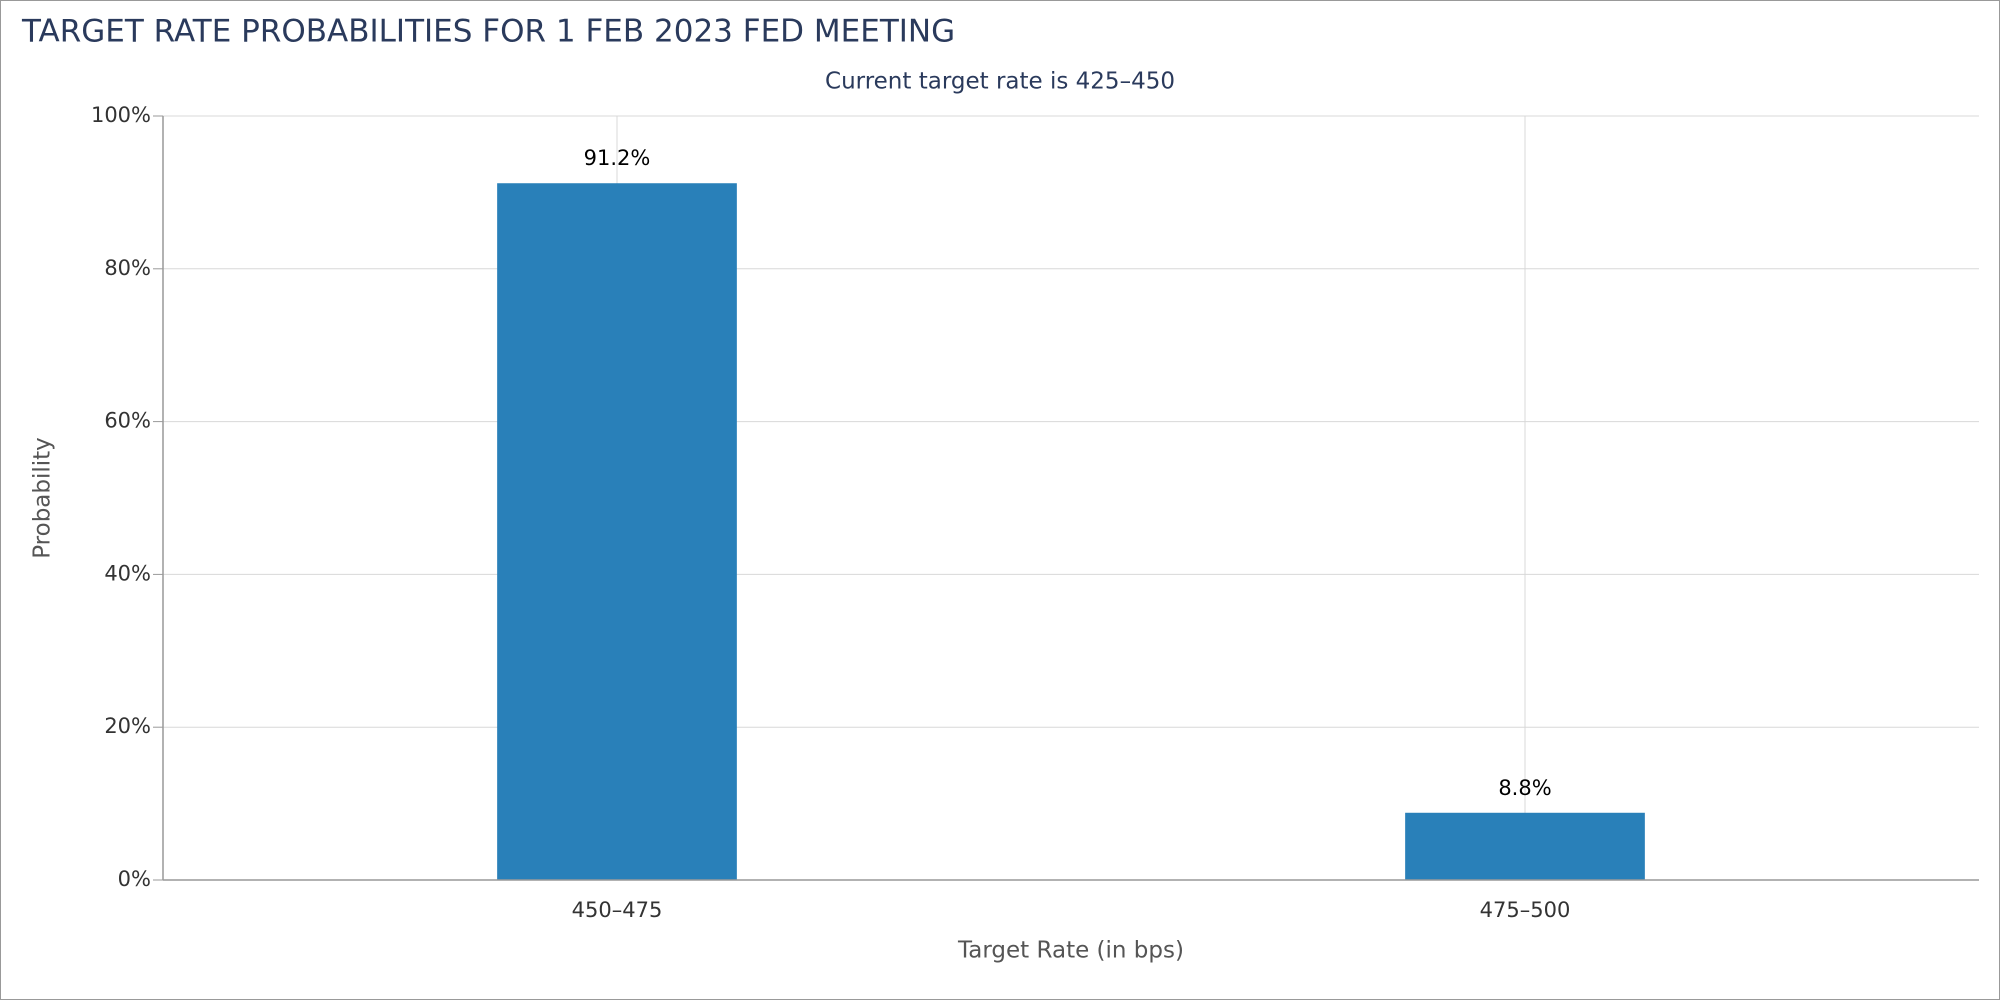 The image size is (2000, 1000). Describe the element at coordinates (121, 115) in the screenshot. I see `y-tick-label: 100%` at that location.